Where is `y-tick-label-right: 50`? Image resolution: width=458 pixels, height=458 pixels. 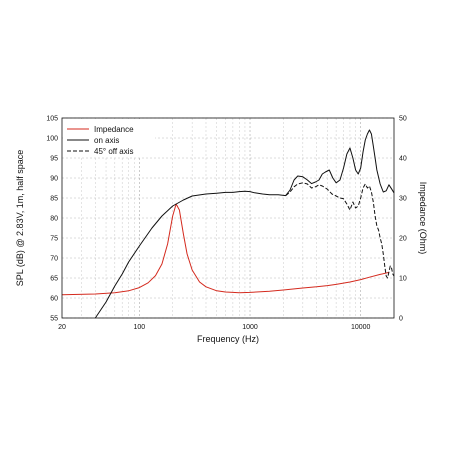
y-tick-label-right: 50 is located at coordinates (403, 119).